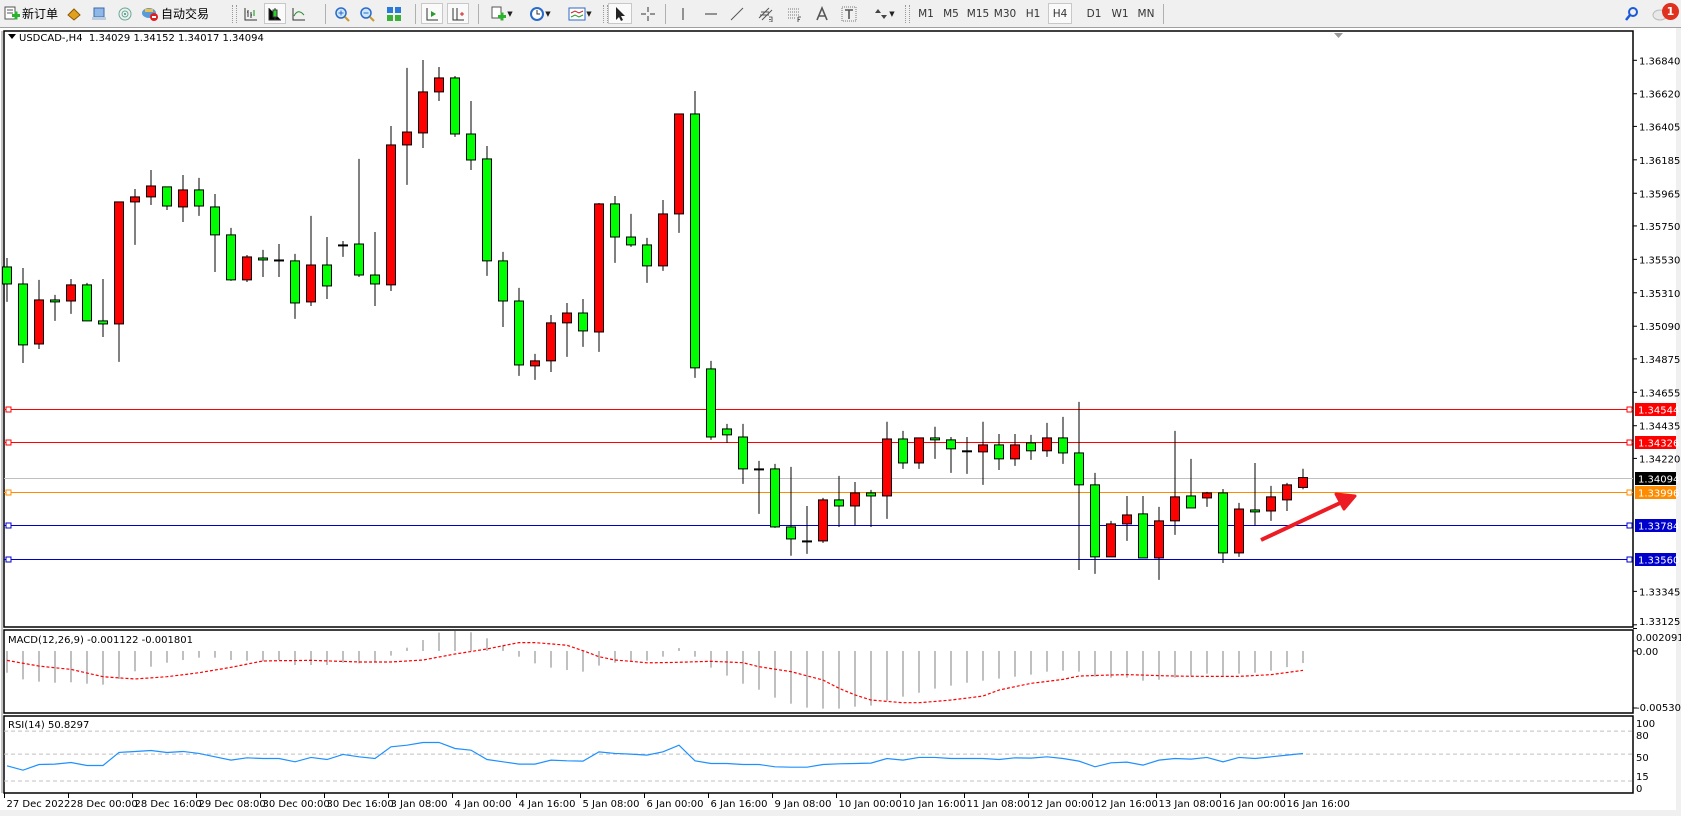  I want to click on chart-shift-marker-icon, so click(1338, 35).